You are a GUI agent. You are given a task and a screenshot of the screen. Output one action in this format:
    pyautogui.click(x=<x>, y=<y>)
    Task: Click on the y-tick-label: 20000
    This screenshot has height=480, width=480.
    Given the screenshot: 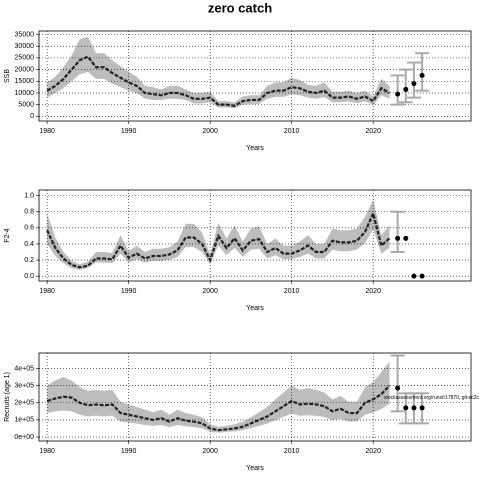 What is the action you would take?
    pyautogui.click(x=25, y=69)
    